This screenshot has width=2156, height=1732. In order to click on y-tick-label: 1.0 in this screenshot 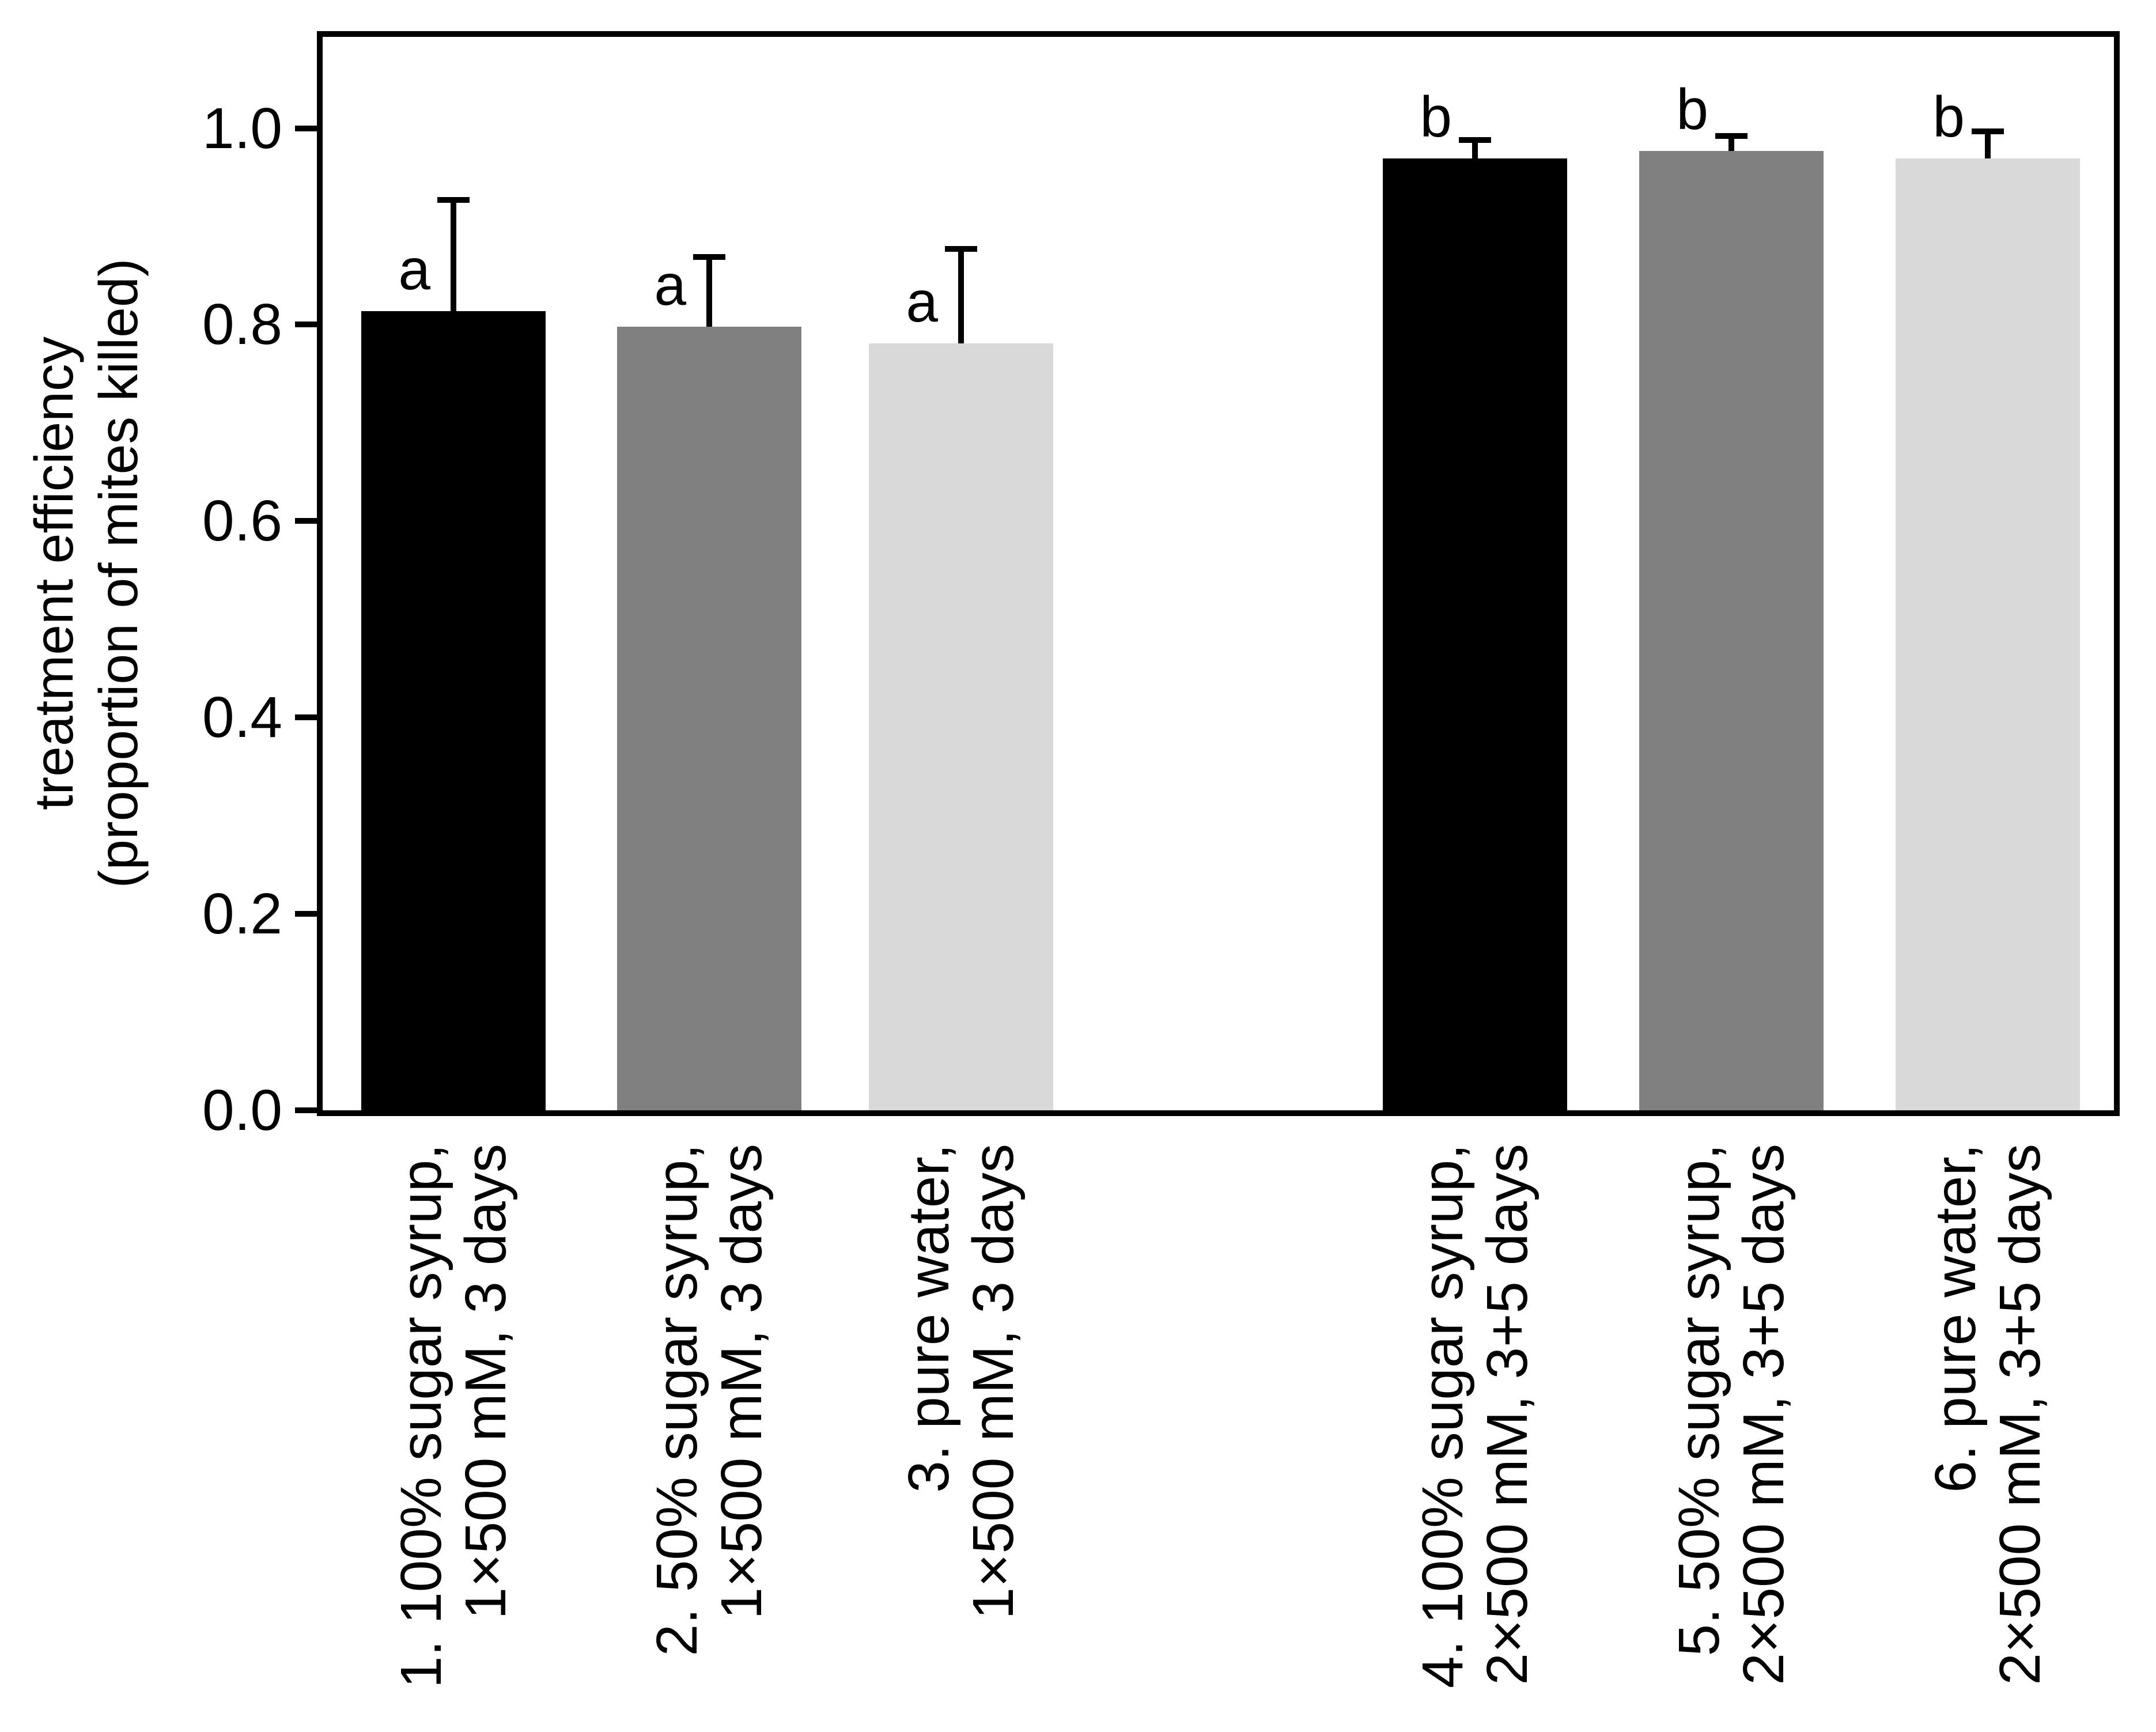, I will do `click(242, 128)`.